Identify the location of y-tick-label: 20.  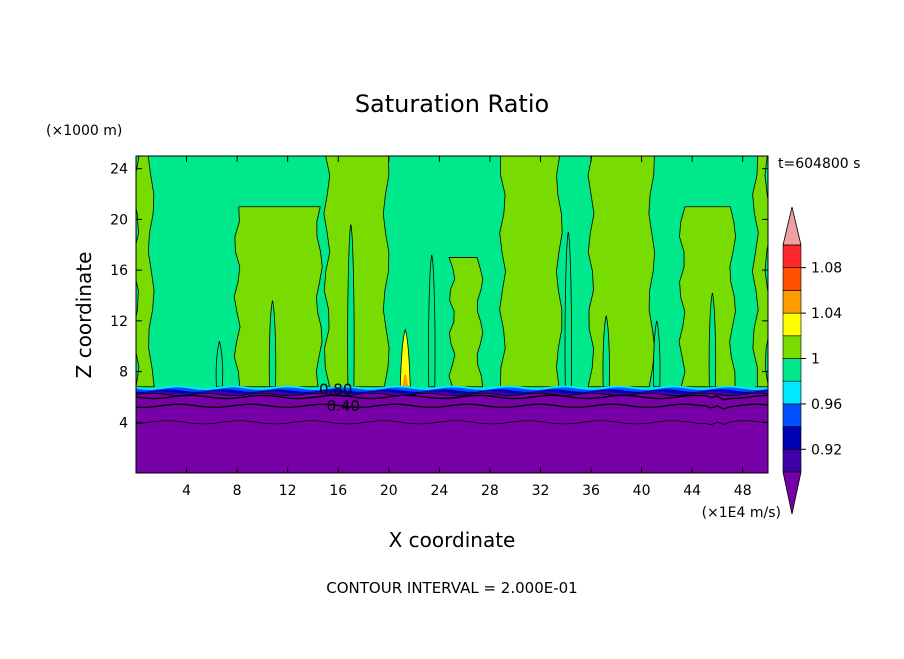
(119, 220).